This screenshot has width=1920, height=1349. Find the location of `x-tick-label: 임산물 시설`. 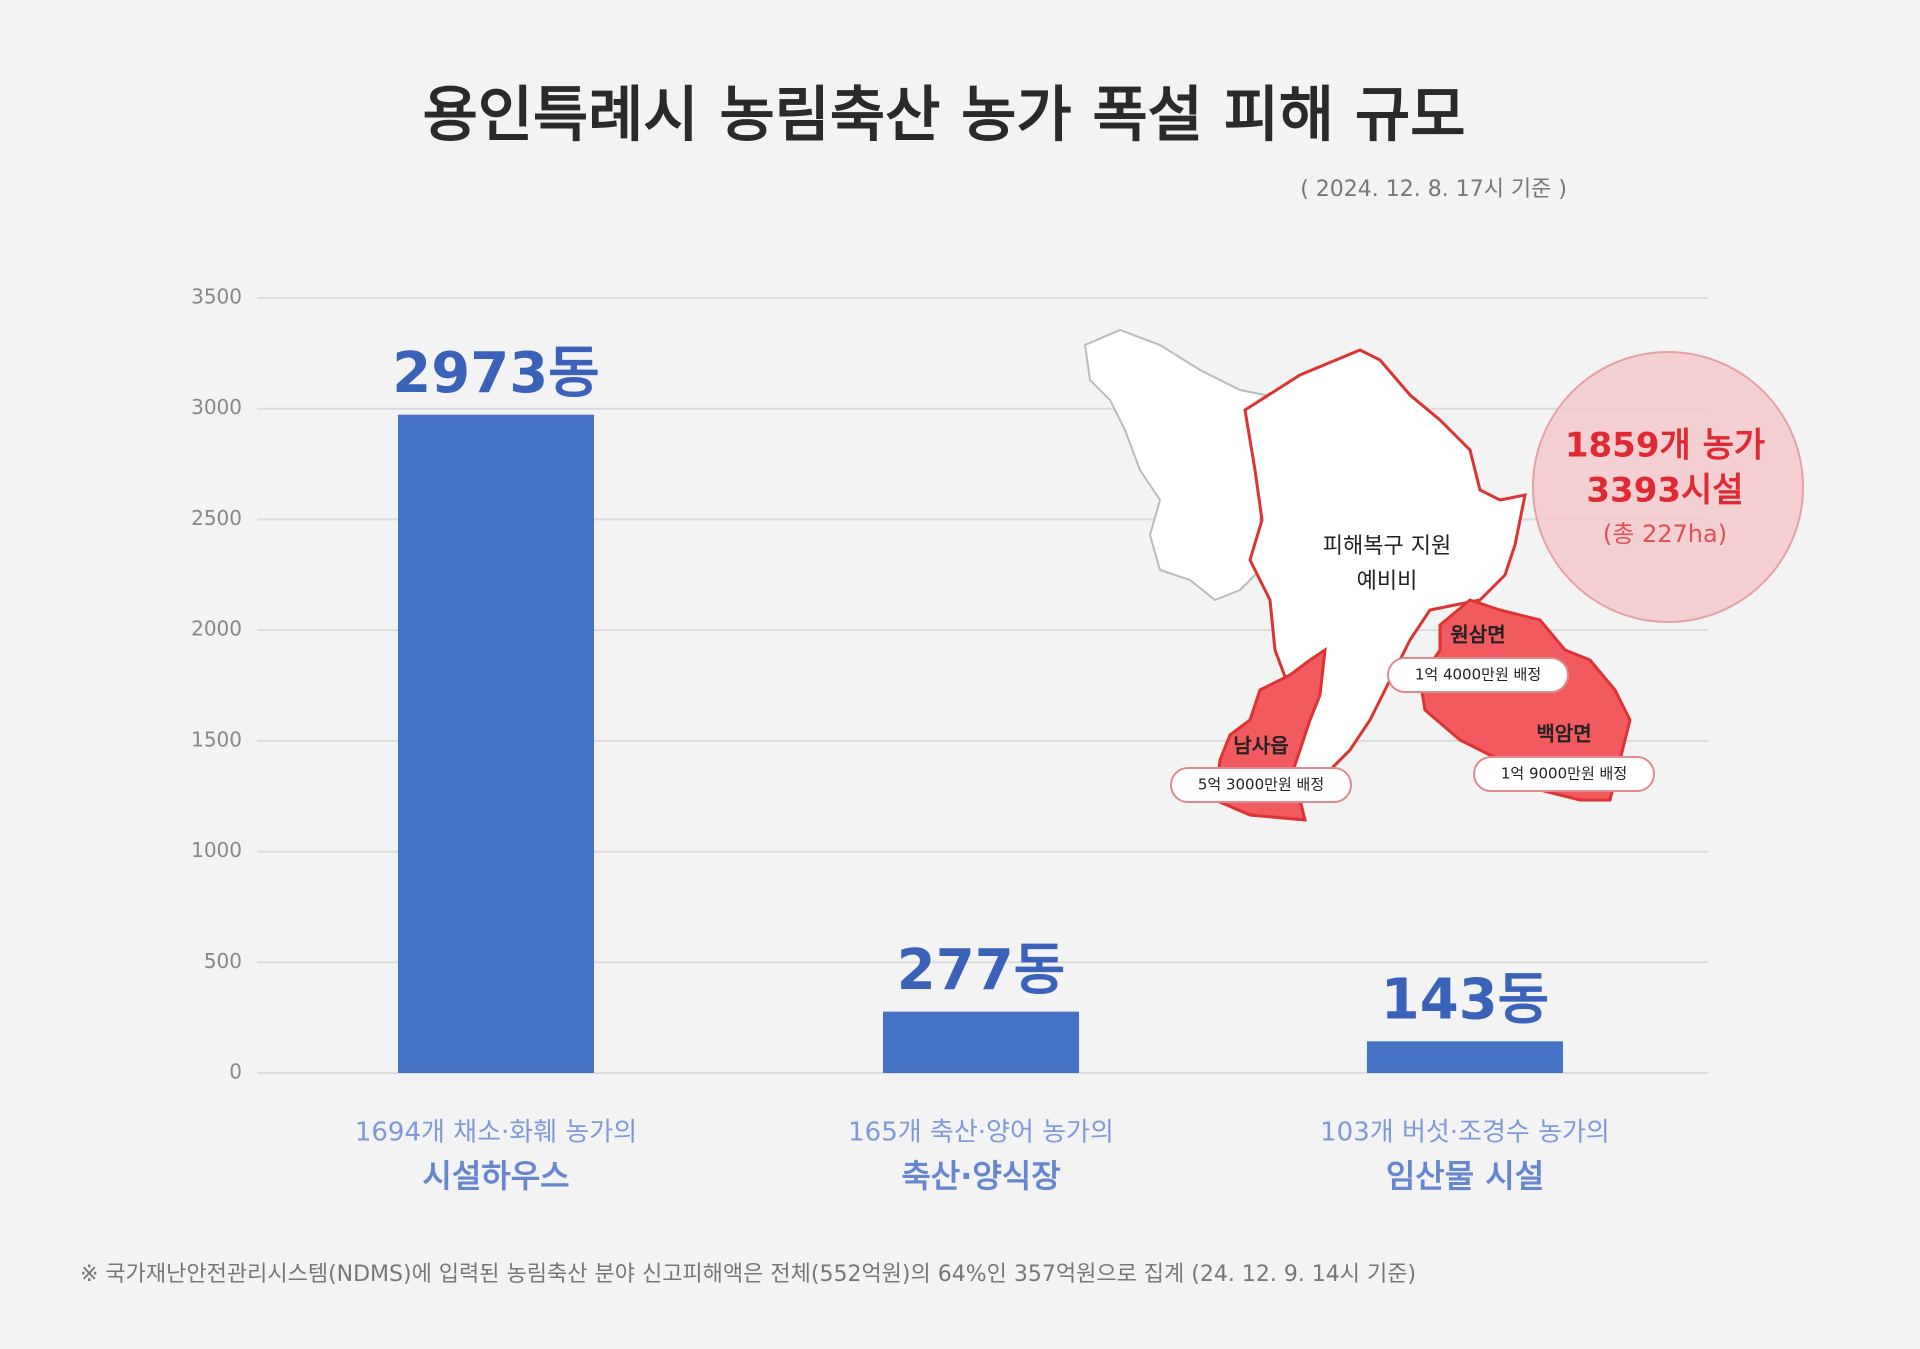

x-tick-label: 임산물 시설 is located at coordinates (1465, 1176).